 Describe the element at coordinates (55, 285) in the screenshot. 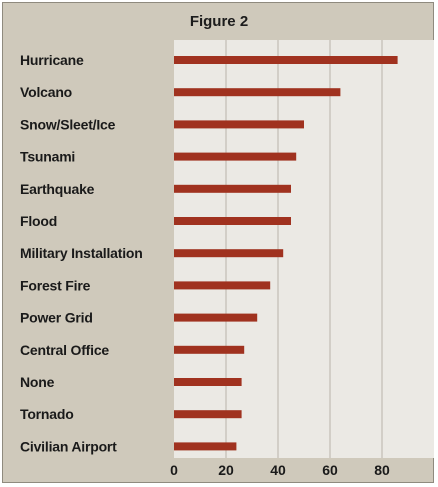

I see `category-label: Forest Fire` at that location.